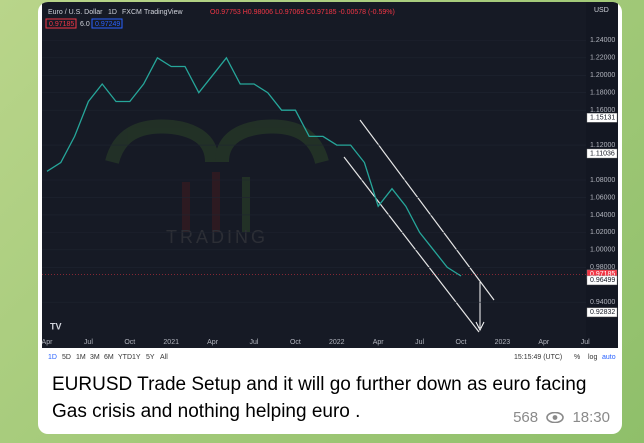  Describe the element at coordinates (555, 417) in the screenshot. I see `eye-icon` at that location.